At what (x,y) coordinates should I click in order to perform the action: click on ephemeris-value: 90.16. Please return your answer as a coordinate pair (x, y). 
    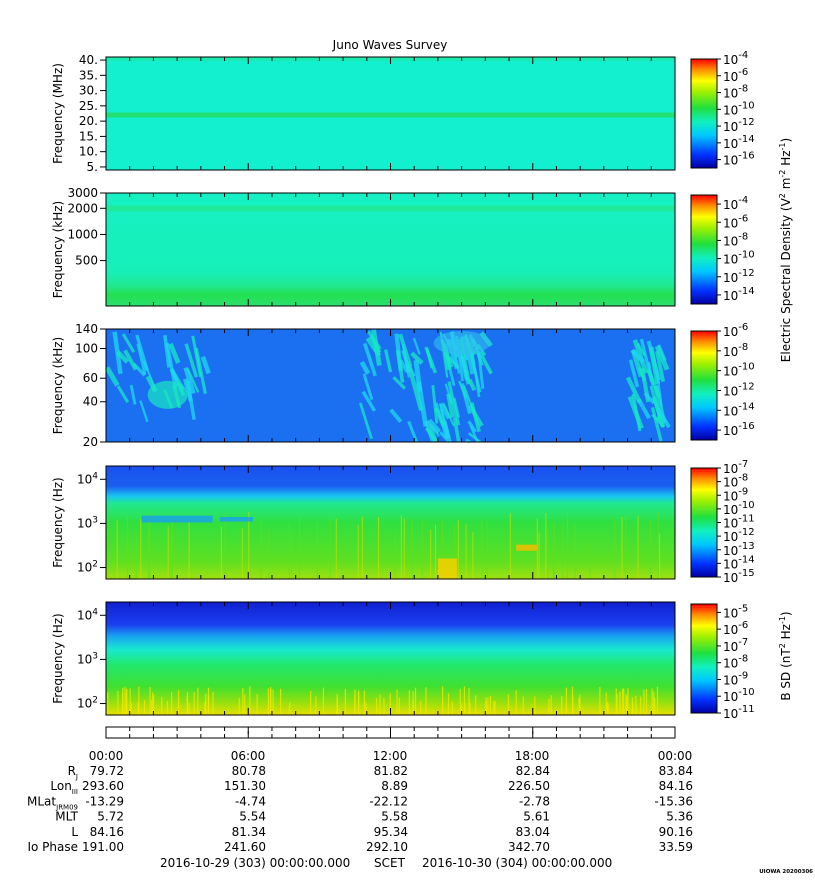
    Looking at the image, I should click on (676, 832).